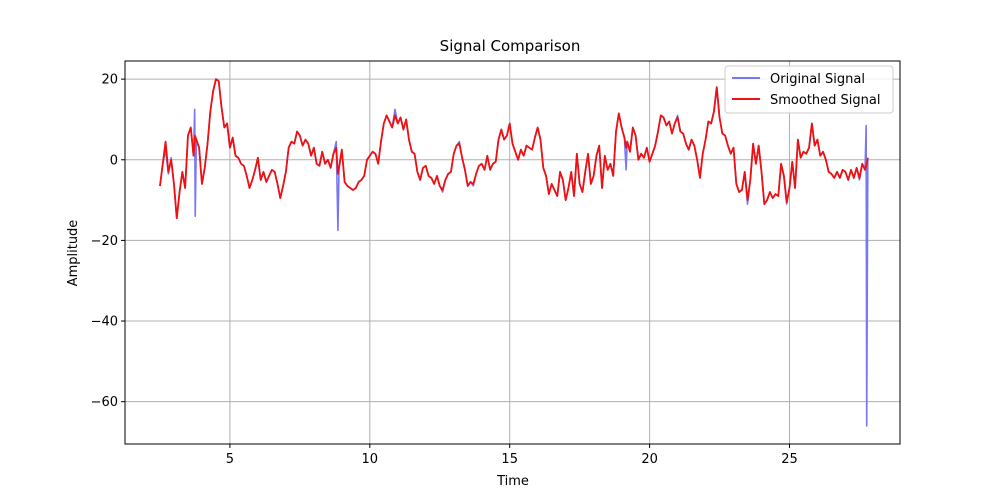 This screenshot has width=1000, height=500. I want to click on x-axis-ticks: 5 10 15 20 25, so click(512, 455).